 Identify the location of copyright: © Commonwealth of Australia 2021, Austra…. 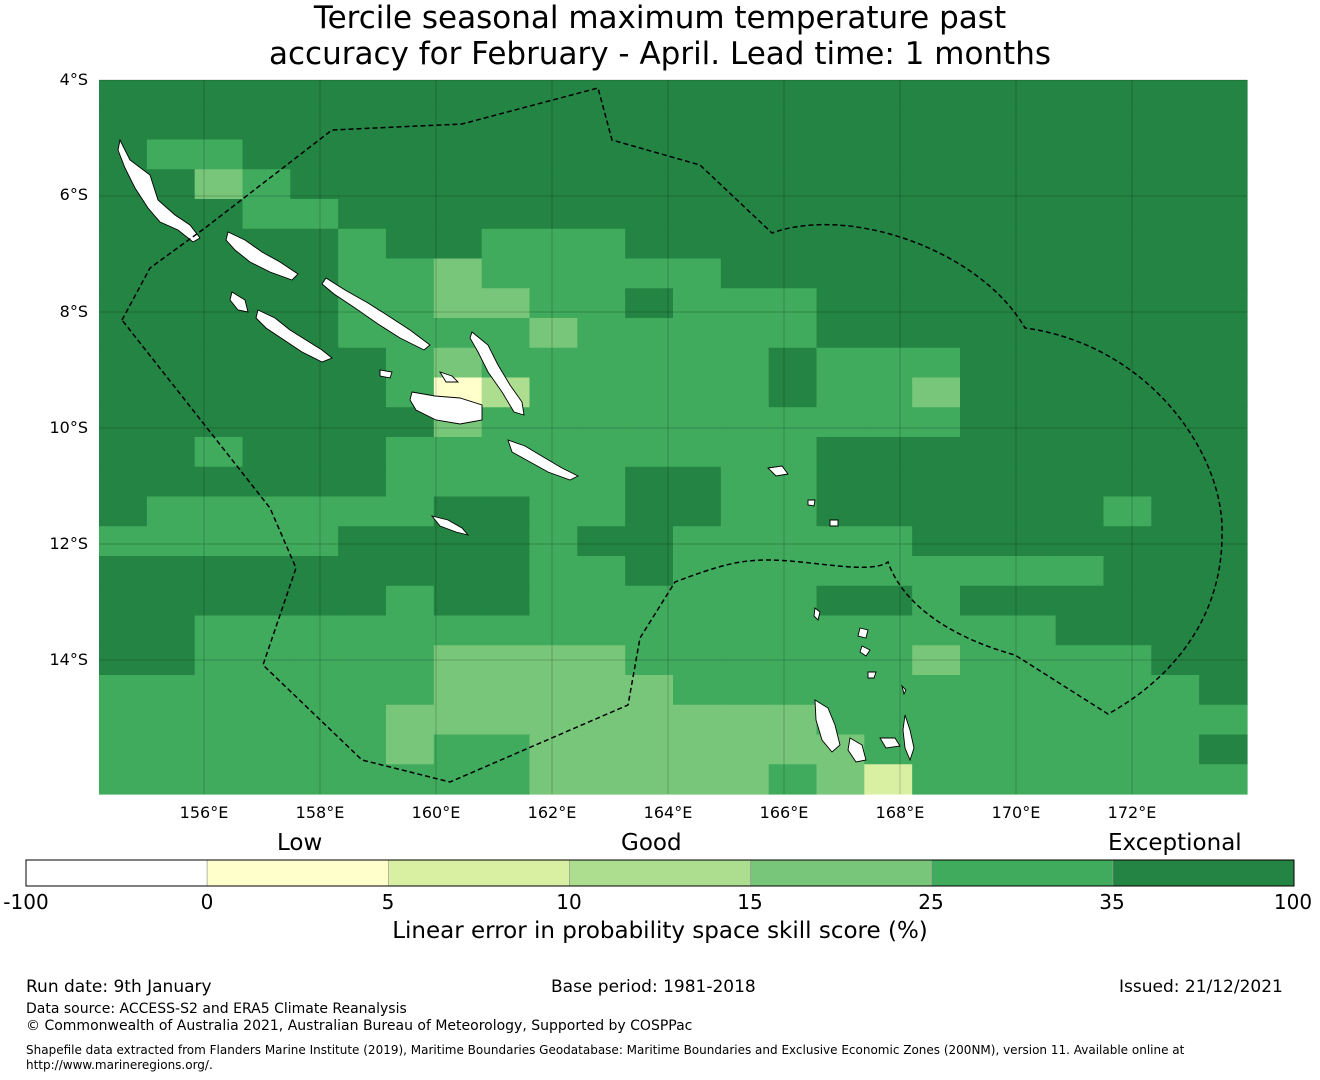
(359, 1026).